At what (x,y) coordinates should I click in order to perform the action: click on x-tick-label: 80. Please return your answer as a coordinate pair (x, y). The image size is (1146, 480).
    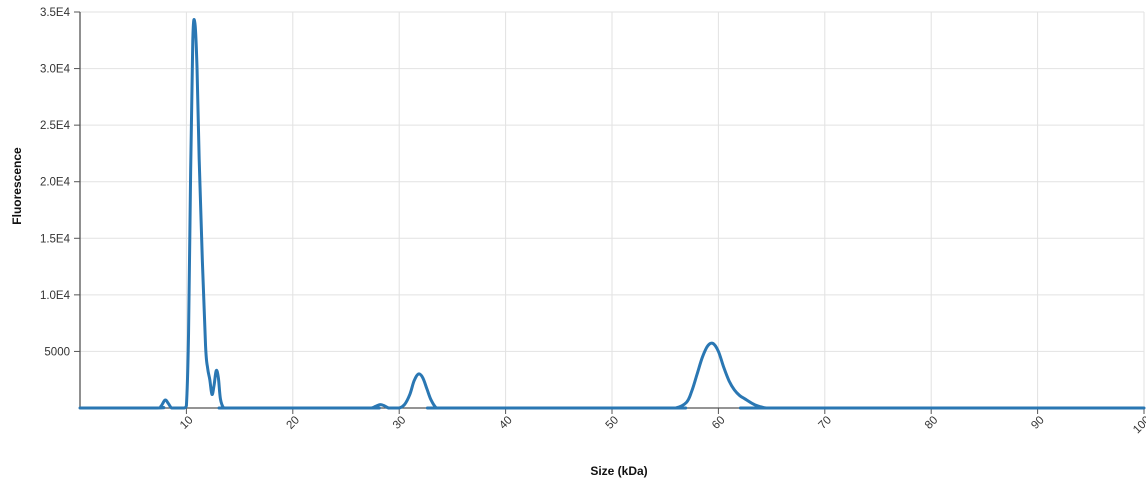
    Looking at the image, I should click on (932, 423).